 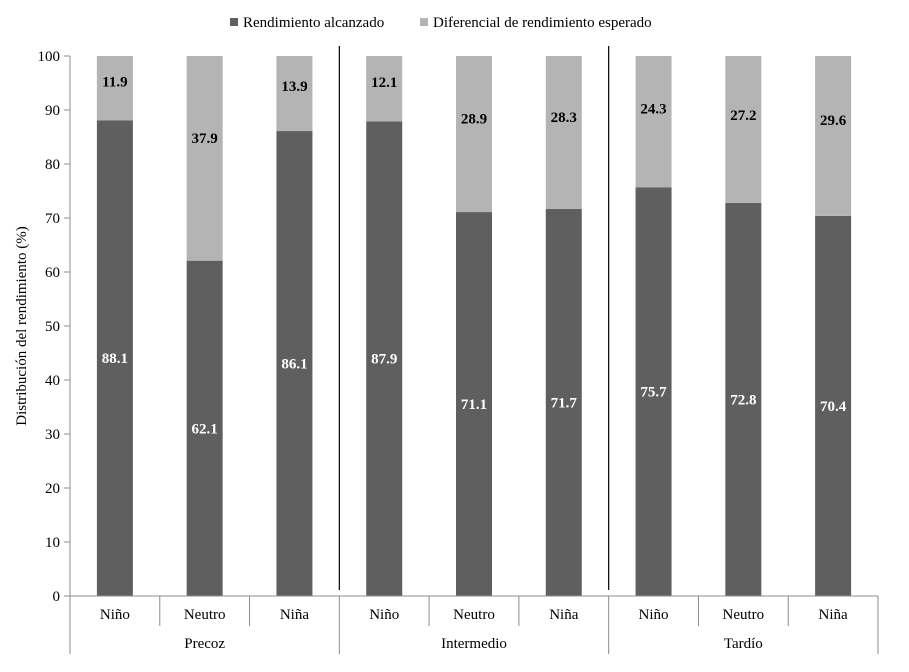 I want to click on y-tick-label: 40, so click(x=52, y=381).